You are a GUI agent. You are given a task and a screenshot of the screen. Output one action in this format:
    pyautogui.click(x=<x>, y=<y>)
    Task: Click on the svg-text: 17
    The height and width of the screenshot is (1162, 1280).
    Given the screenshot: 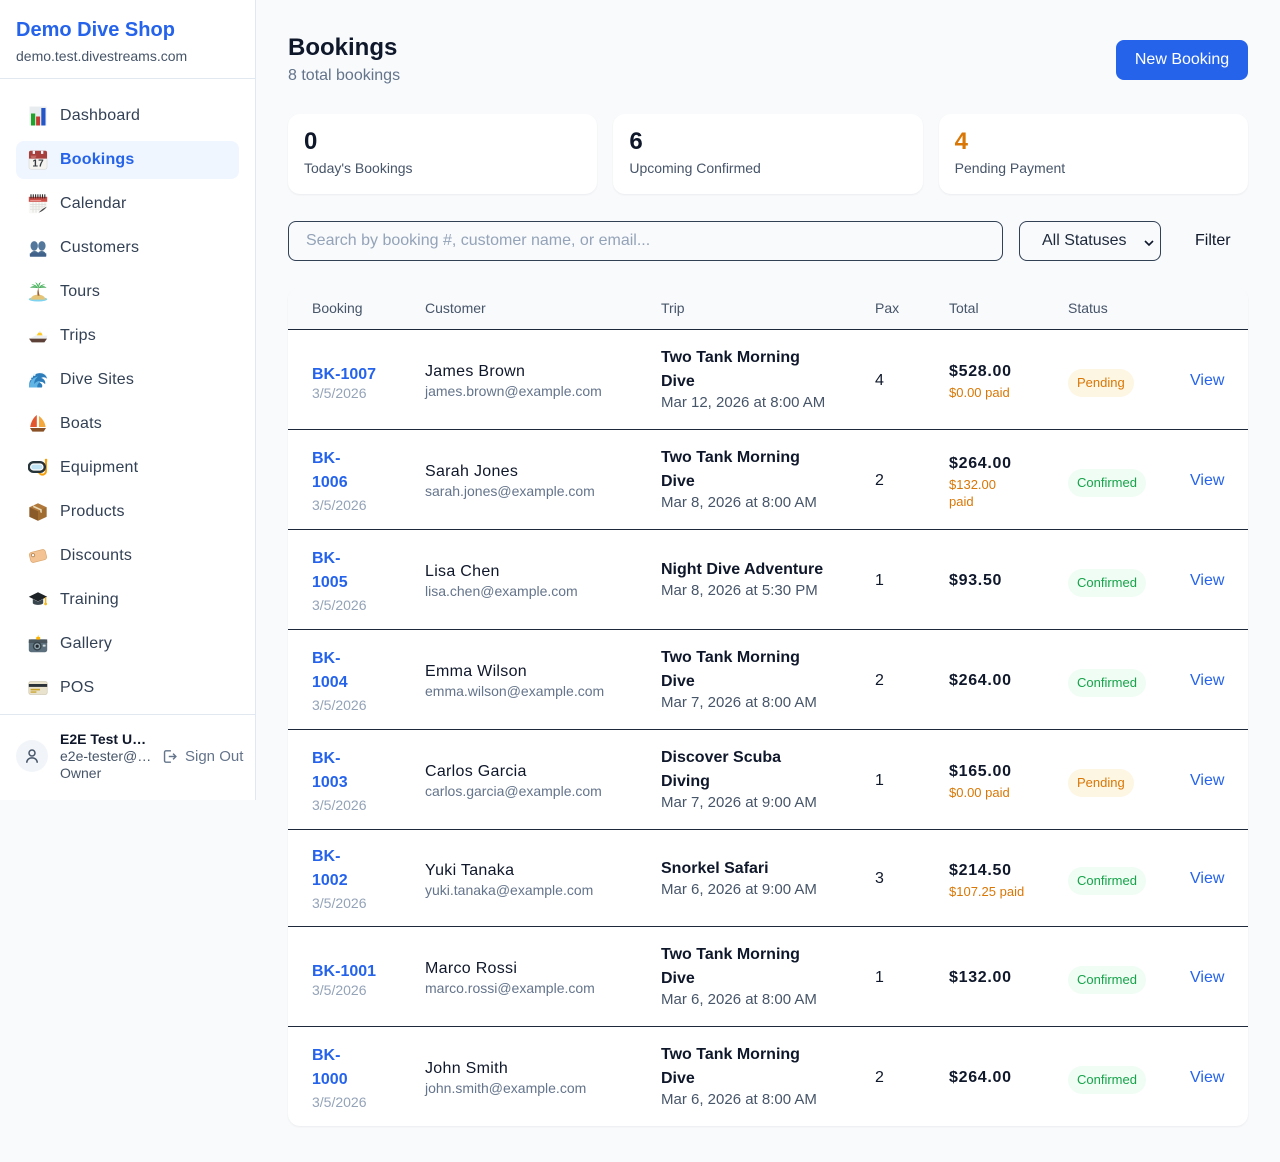 What is the action you would take?
    pyautogui.click(x=38, y=164)
    